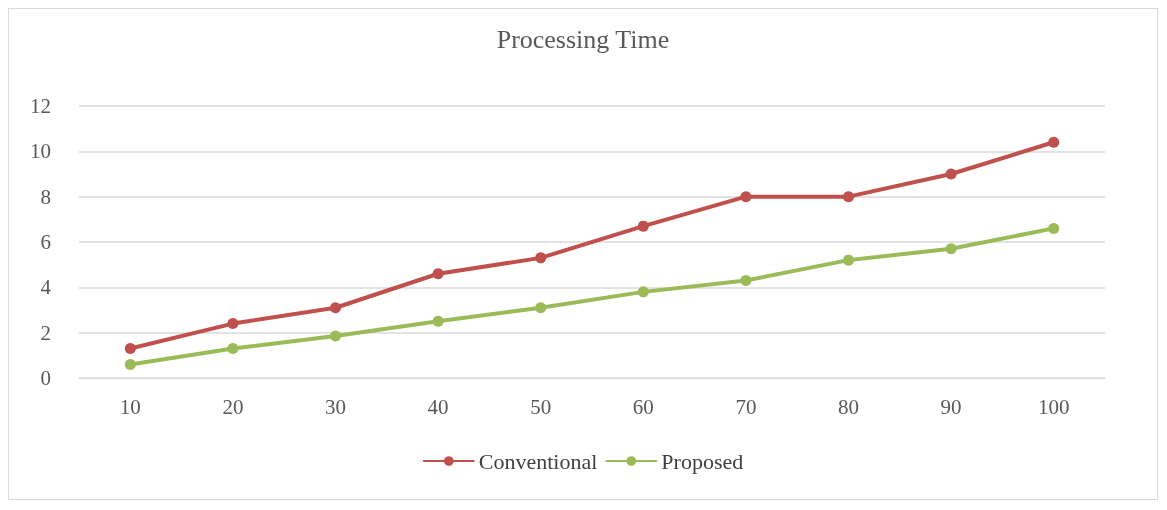  I want to click on x-tick-label: 90, so click(951, 406).